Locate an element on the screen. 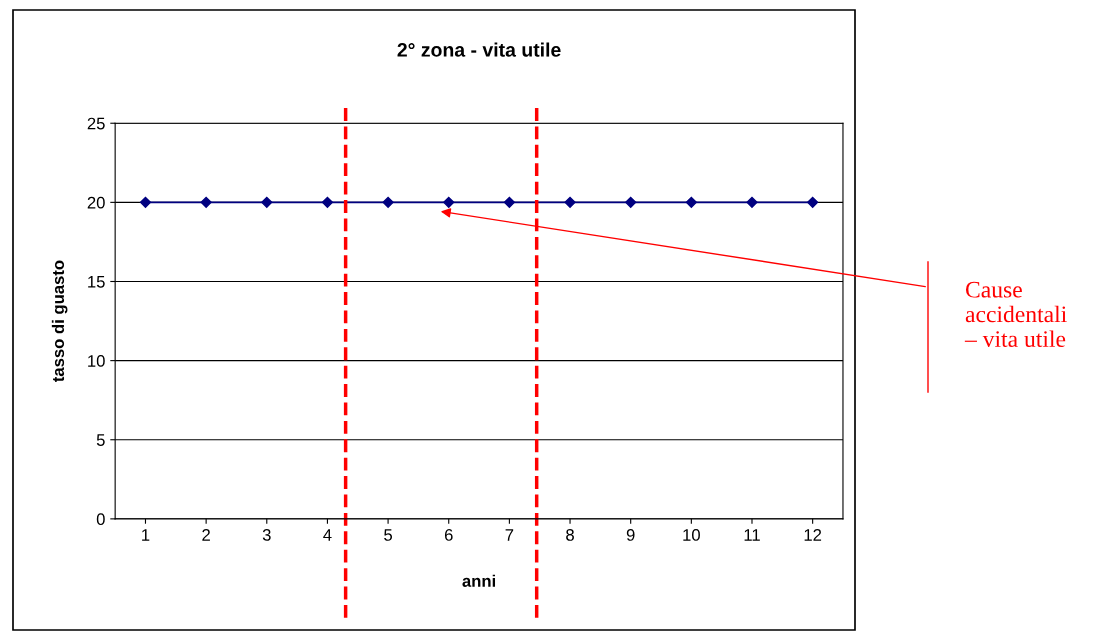 The width and height of the screenshot is (1118, 632). y-tick-label: 10 is located at coordinates (96, 361).